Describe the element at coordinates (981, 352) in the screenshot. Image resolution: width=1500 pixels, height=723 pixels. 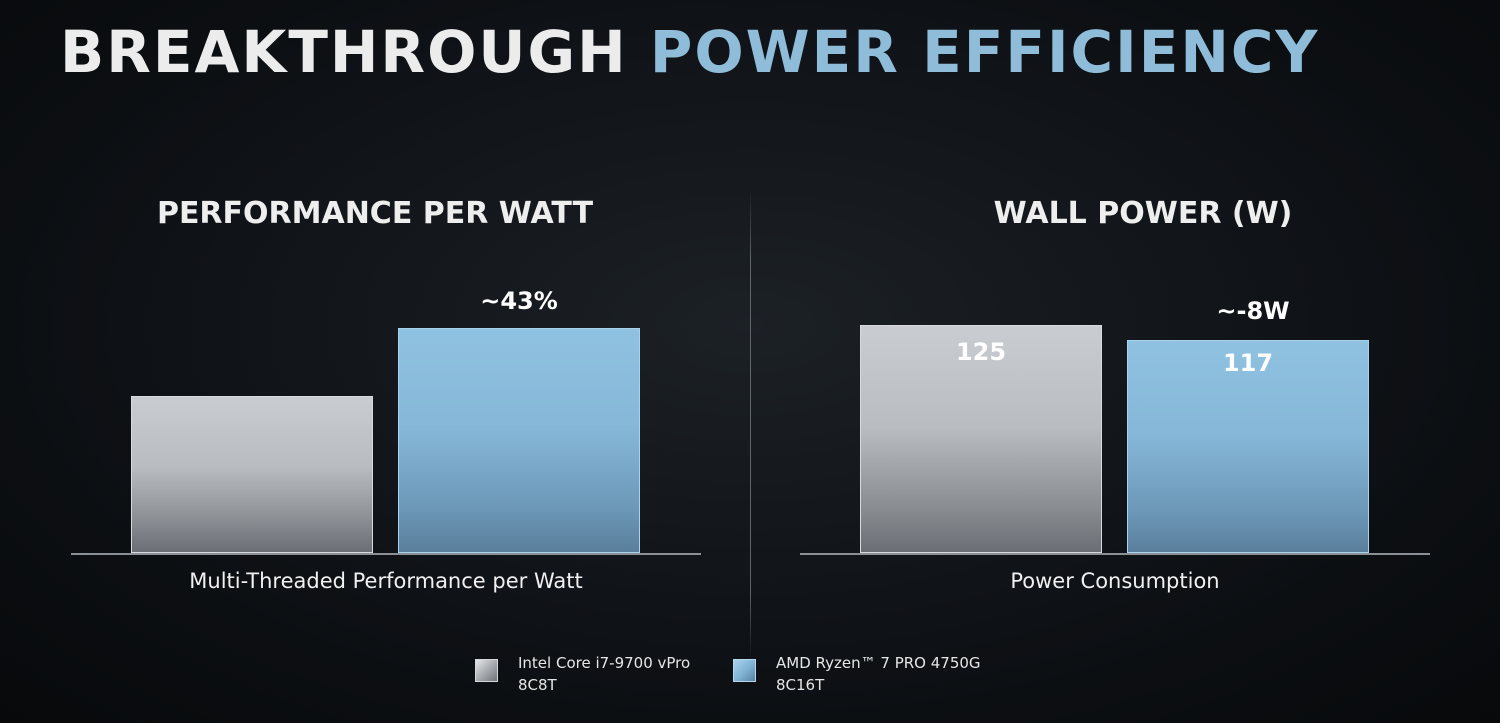
I see `intel-power-value-label: 125` at that location.